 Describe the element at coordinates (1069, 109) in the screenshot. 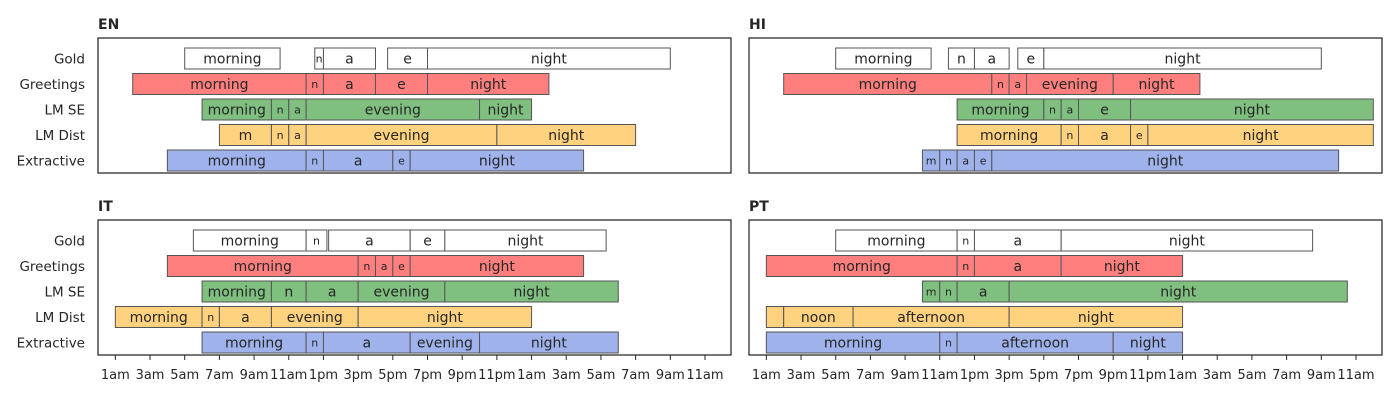

I see `bar-label-hi-lm-se-2: a` at that location.